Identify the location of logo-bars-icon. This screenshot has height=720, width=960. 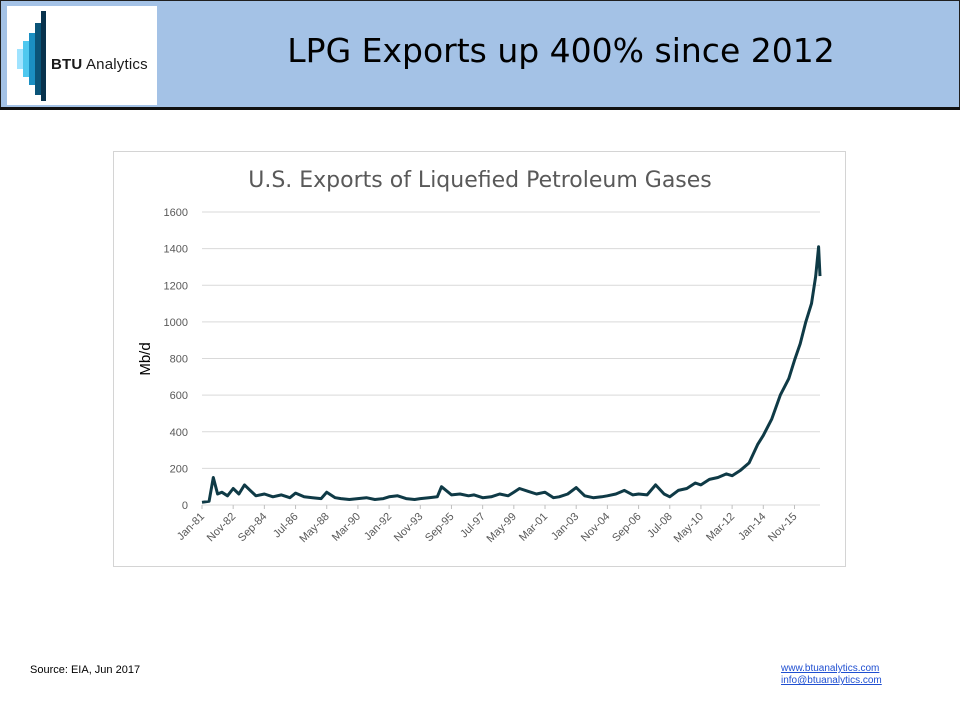
(31, 56).